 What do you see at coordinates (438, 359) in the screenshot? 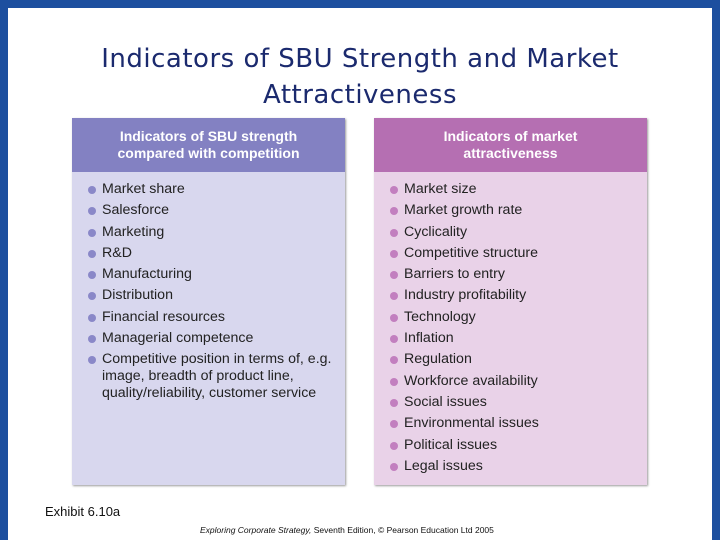
I see `item-text: Regulation` at bounding box center [438, 359].